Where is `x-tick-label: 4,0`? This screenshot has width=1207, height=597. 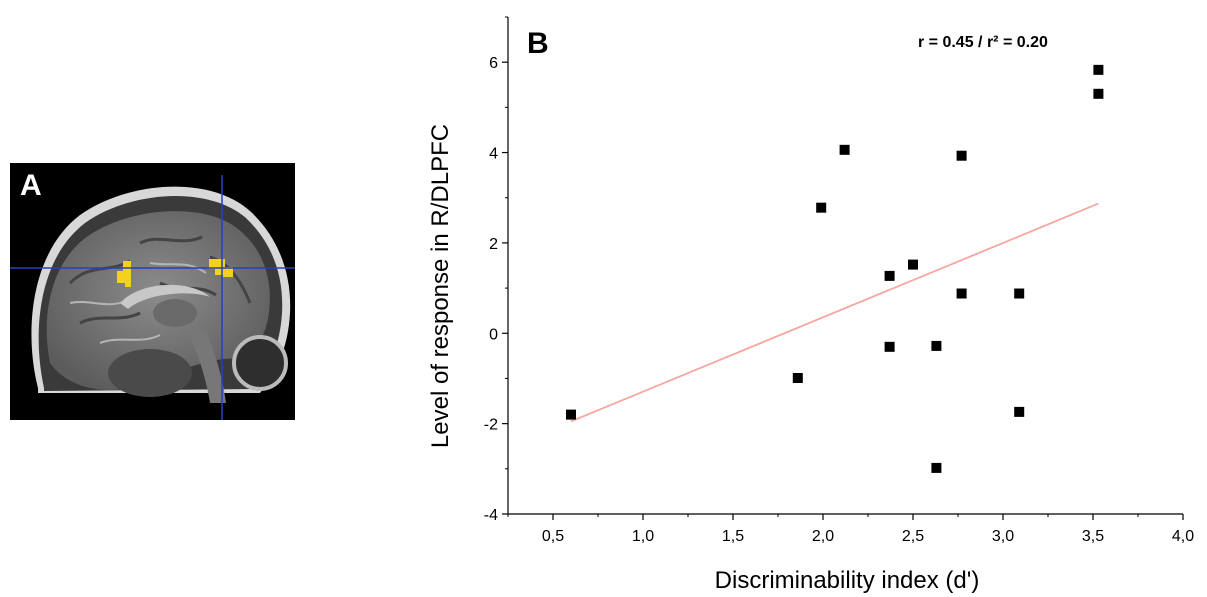 x-tick-label: 4,0 is located at coordinates (1183, 536).